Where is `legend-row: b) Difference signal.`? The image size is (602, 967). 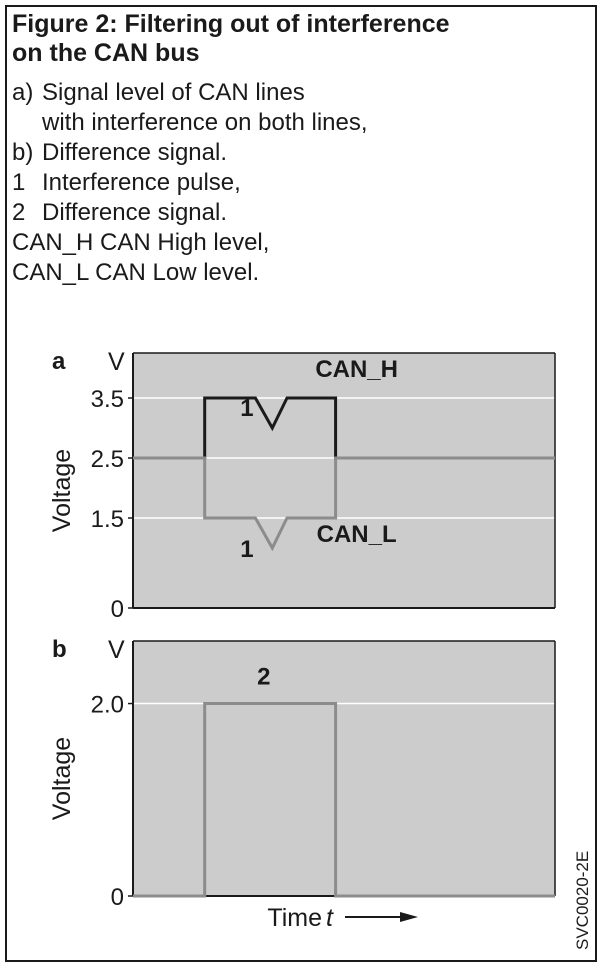
legend-row: b) Difference signal. is located at coordinates (292, 153).